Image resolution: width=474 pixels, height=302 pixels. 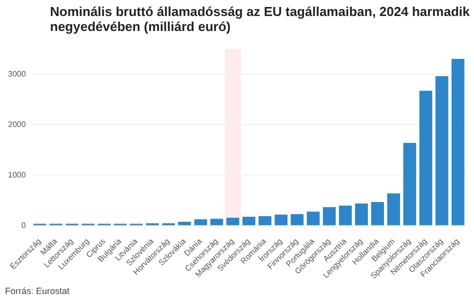 What do you see at coordinates (260, 19) in the screenshot?
I see `chart-title: Nominális bruttó államadósság az EU tagállamaiban, 2024 harmadik negyedévében (milliárd euró)` at bounding box center [260, 19].